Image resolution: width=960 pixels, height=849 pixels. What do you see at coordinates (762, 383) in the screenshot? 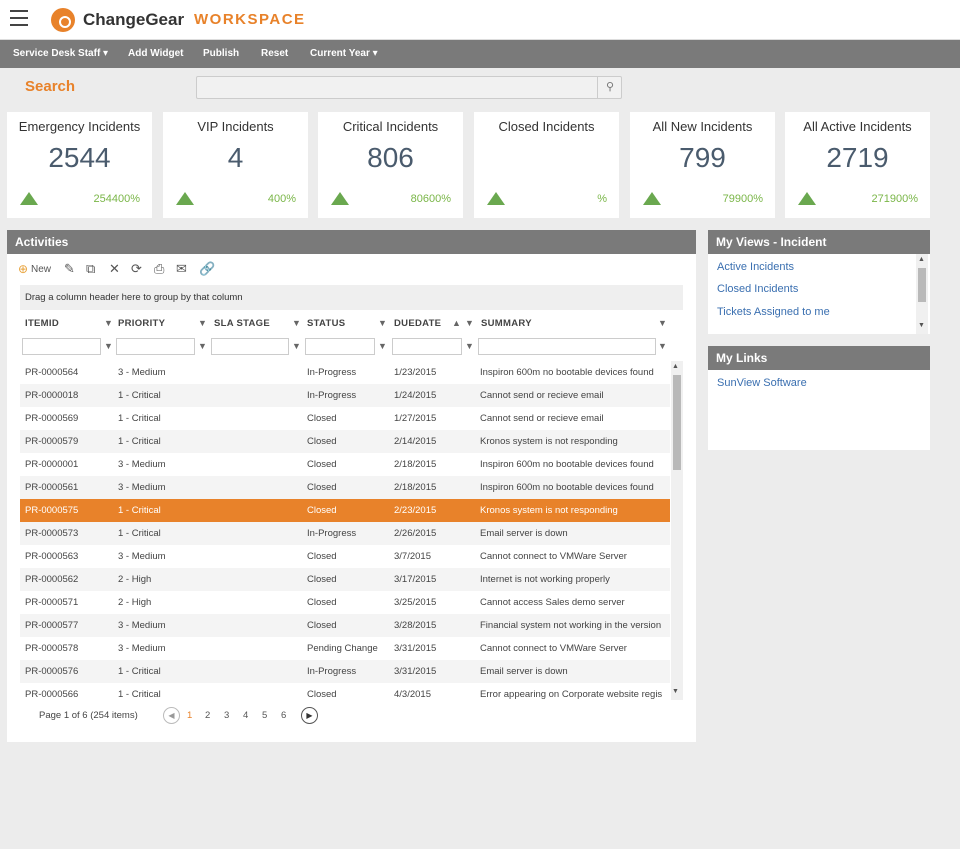
I see `link-sunview-software: SunView Software` at bounding box center [762, 383].